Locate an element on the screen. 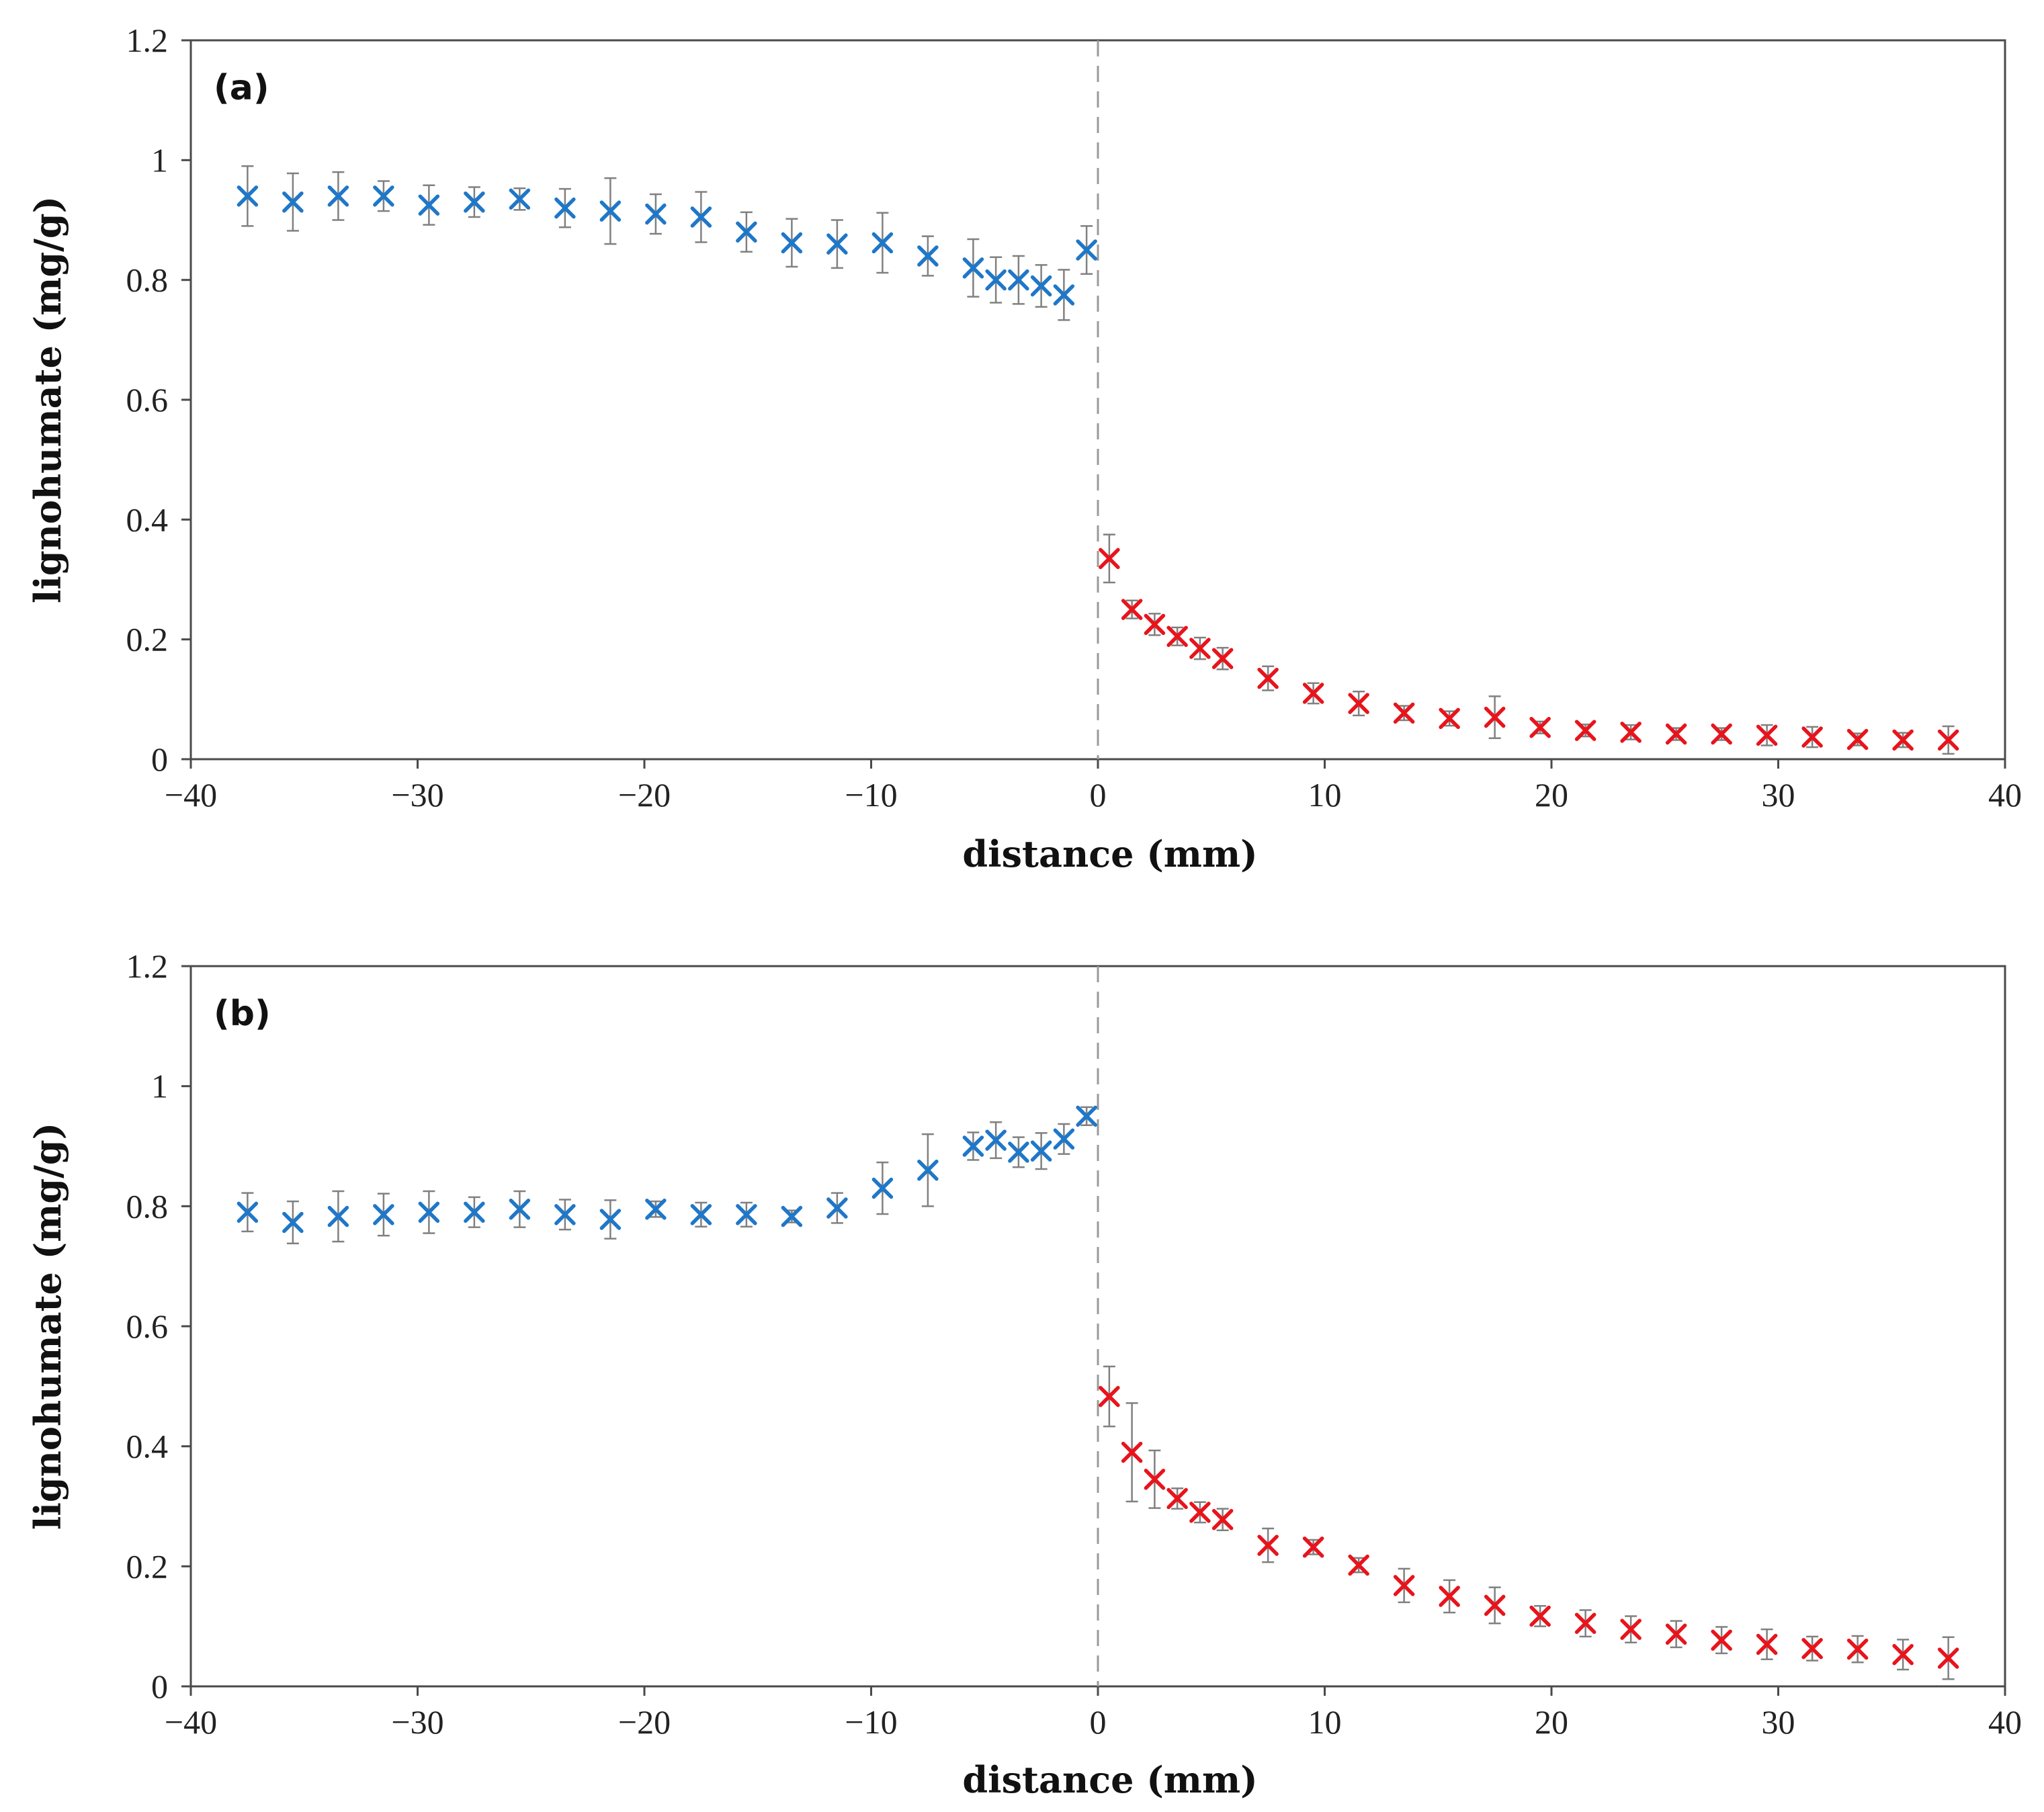 The image size is (2044, 1812). x-tick-label: 30 is located at coordinates (1778, 795).